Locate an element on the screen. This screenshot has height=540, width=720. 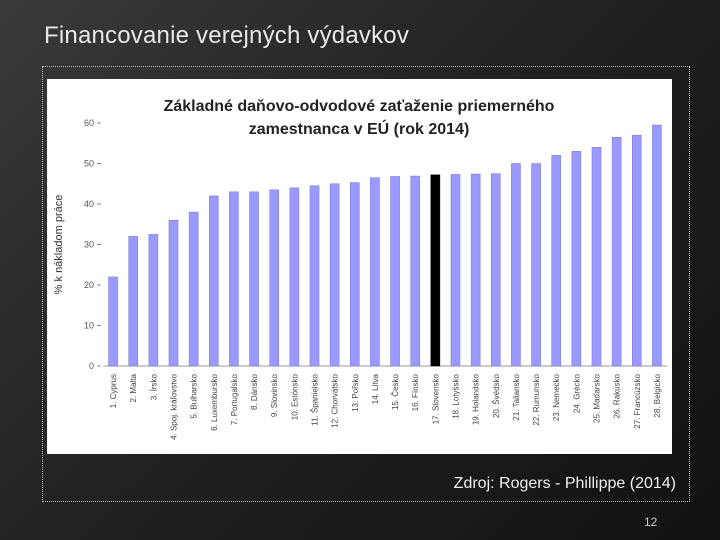
y-axis-label: % k nákladom práce is located at coordinates (59, 245).